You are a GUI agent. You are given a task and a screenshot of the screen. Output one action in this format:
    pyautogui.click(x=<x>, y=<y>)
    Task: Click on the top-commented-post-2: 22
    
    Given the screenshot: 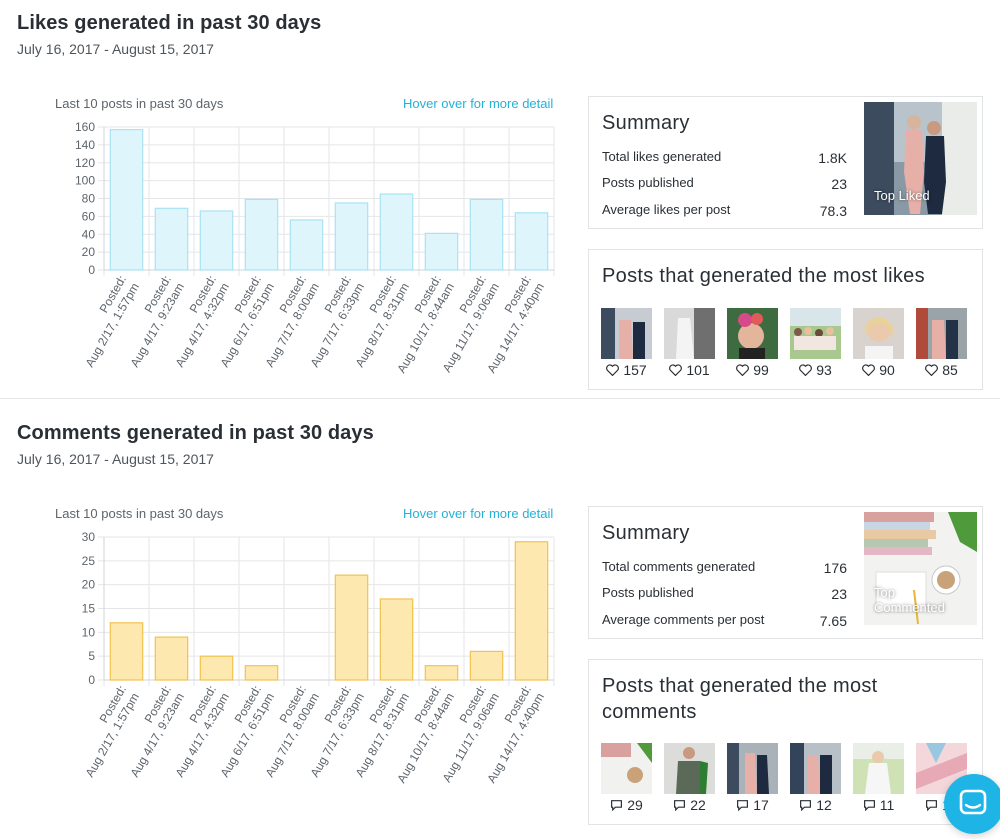 What is the action you would take?
    pyautogui.click(x=689, y=778)
    